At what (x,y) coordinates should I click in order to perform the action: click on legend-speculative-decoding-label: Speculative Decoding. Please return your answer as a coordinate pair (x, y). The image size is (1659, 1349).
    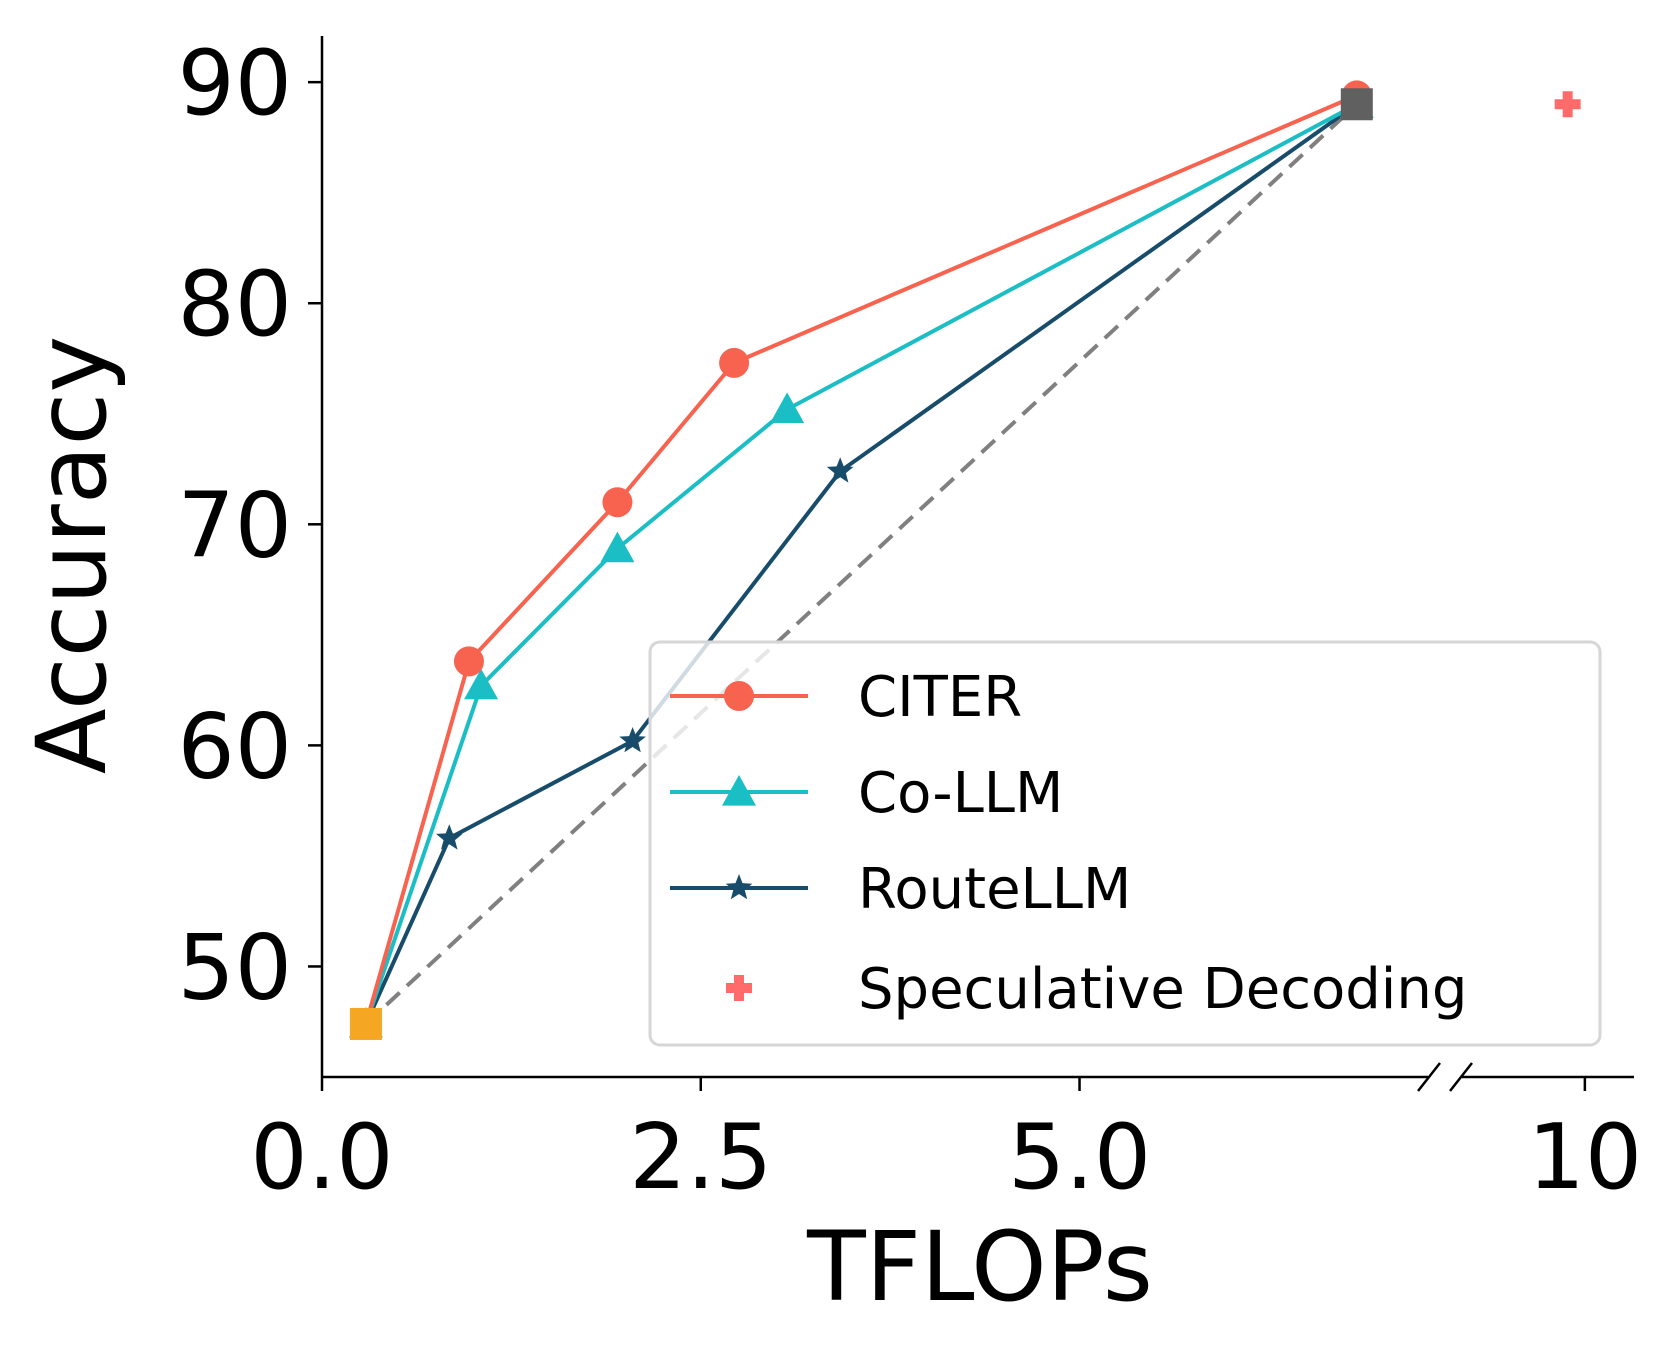
    Looking at the image, I should click on (1162, 989).